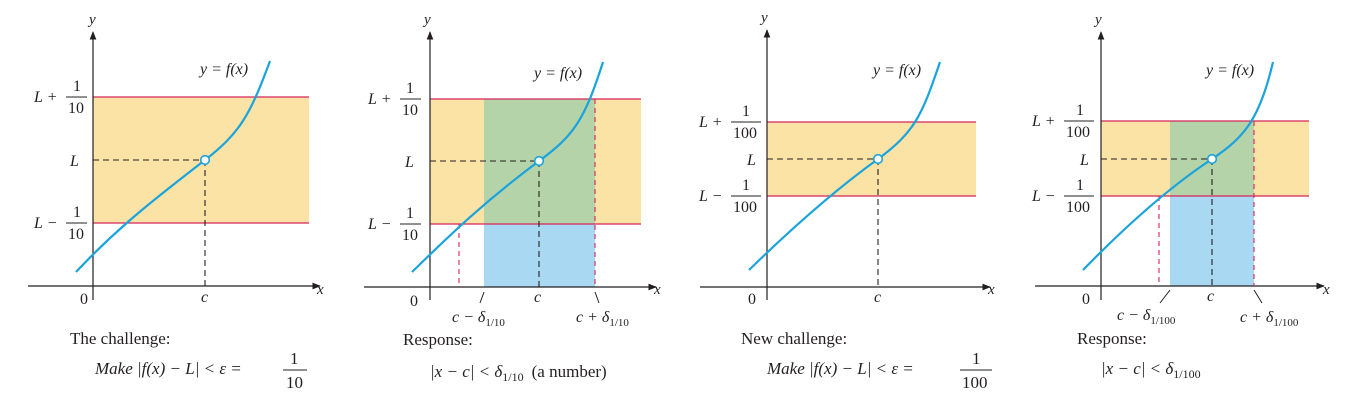  What do you see at coordinates (1146, 317) in the screenshot?
I see `c-minus-delta-label: c − δ1/100` at bounding box center [1146, 317].